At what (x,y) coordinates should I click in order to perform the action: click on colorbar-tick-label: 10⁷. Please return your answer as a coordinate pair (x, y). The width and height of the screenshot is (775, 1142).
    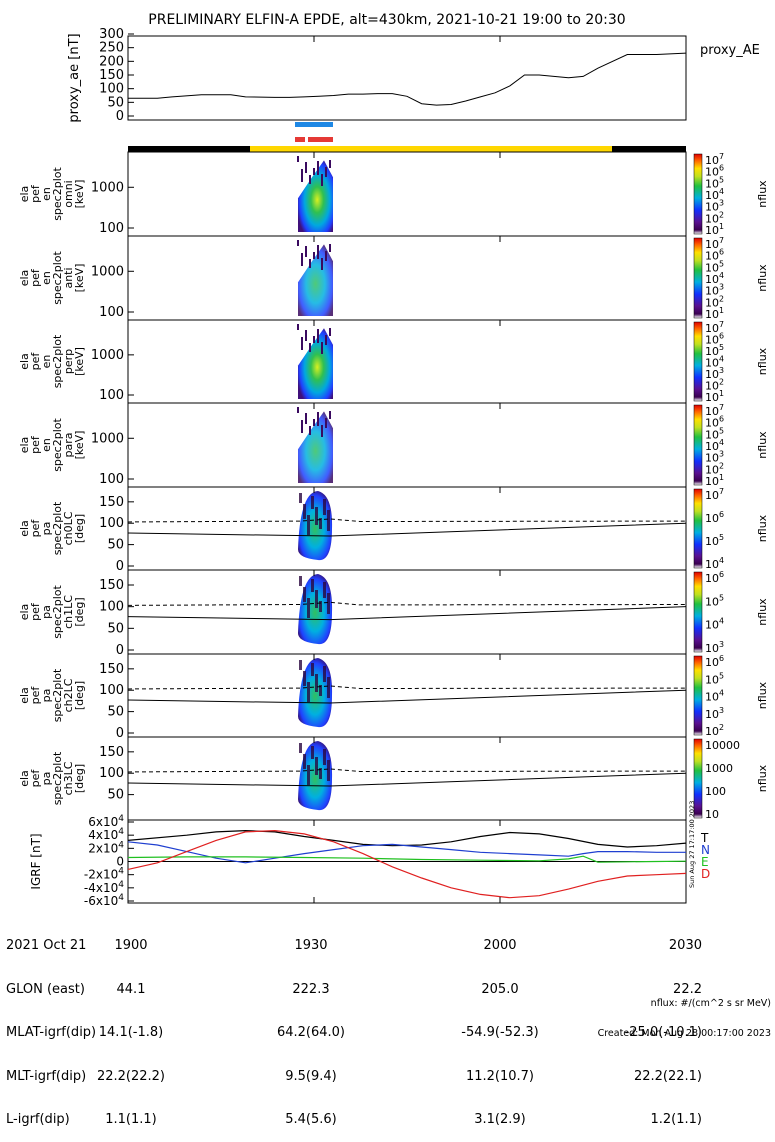
    Looking at the image, I should click on (714, 410).